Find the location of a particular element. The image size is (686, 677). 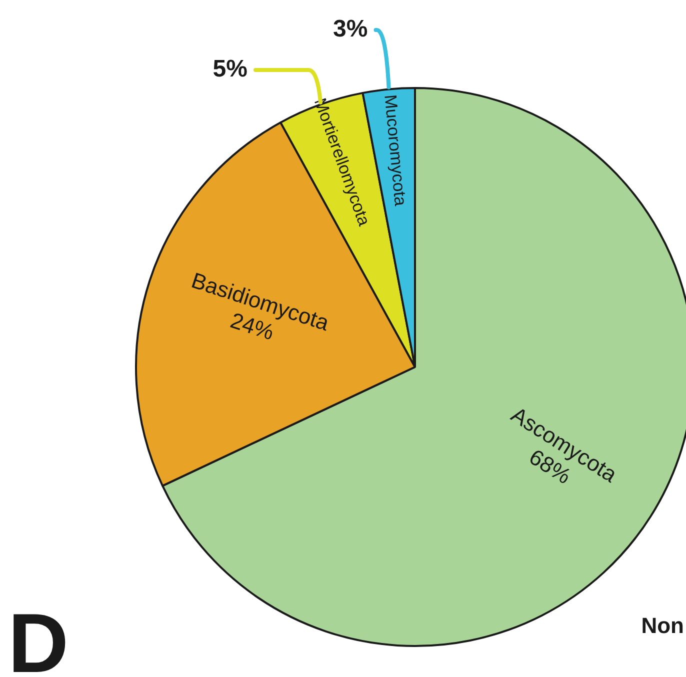

text: D is located at coordinates (38, 636).